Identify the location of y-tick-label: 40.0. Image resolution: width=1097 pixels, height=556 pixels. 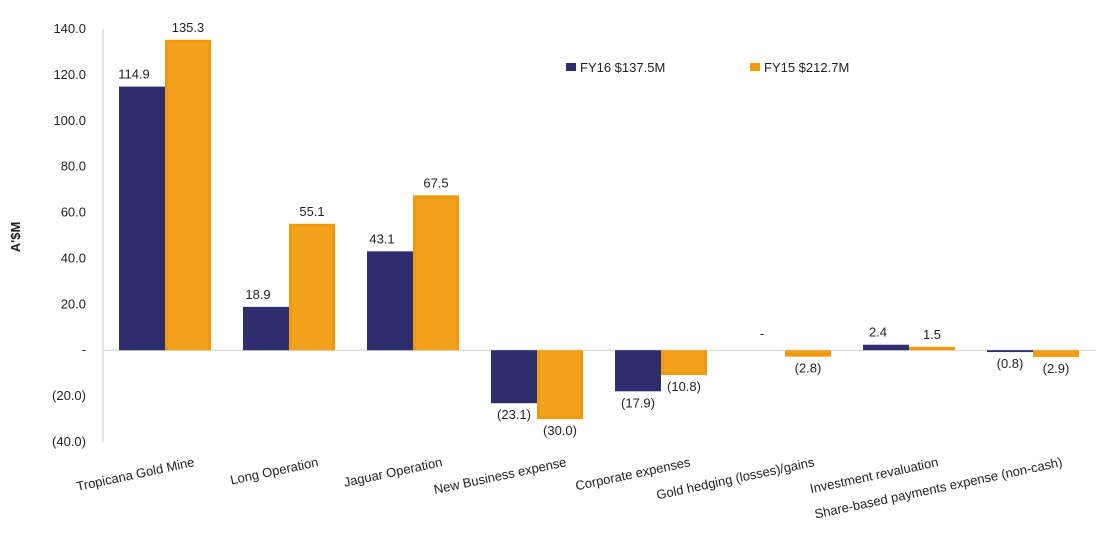
(73, 257).